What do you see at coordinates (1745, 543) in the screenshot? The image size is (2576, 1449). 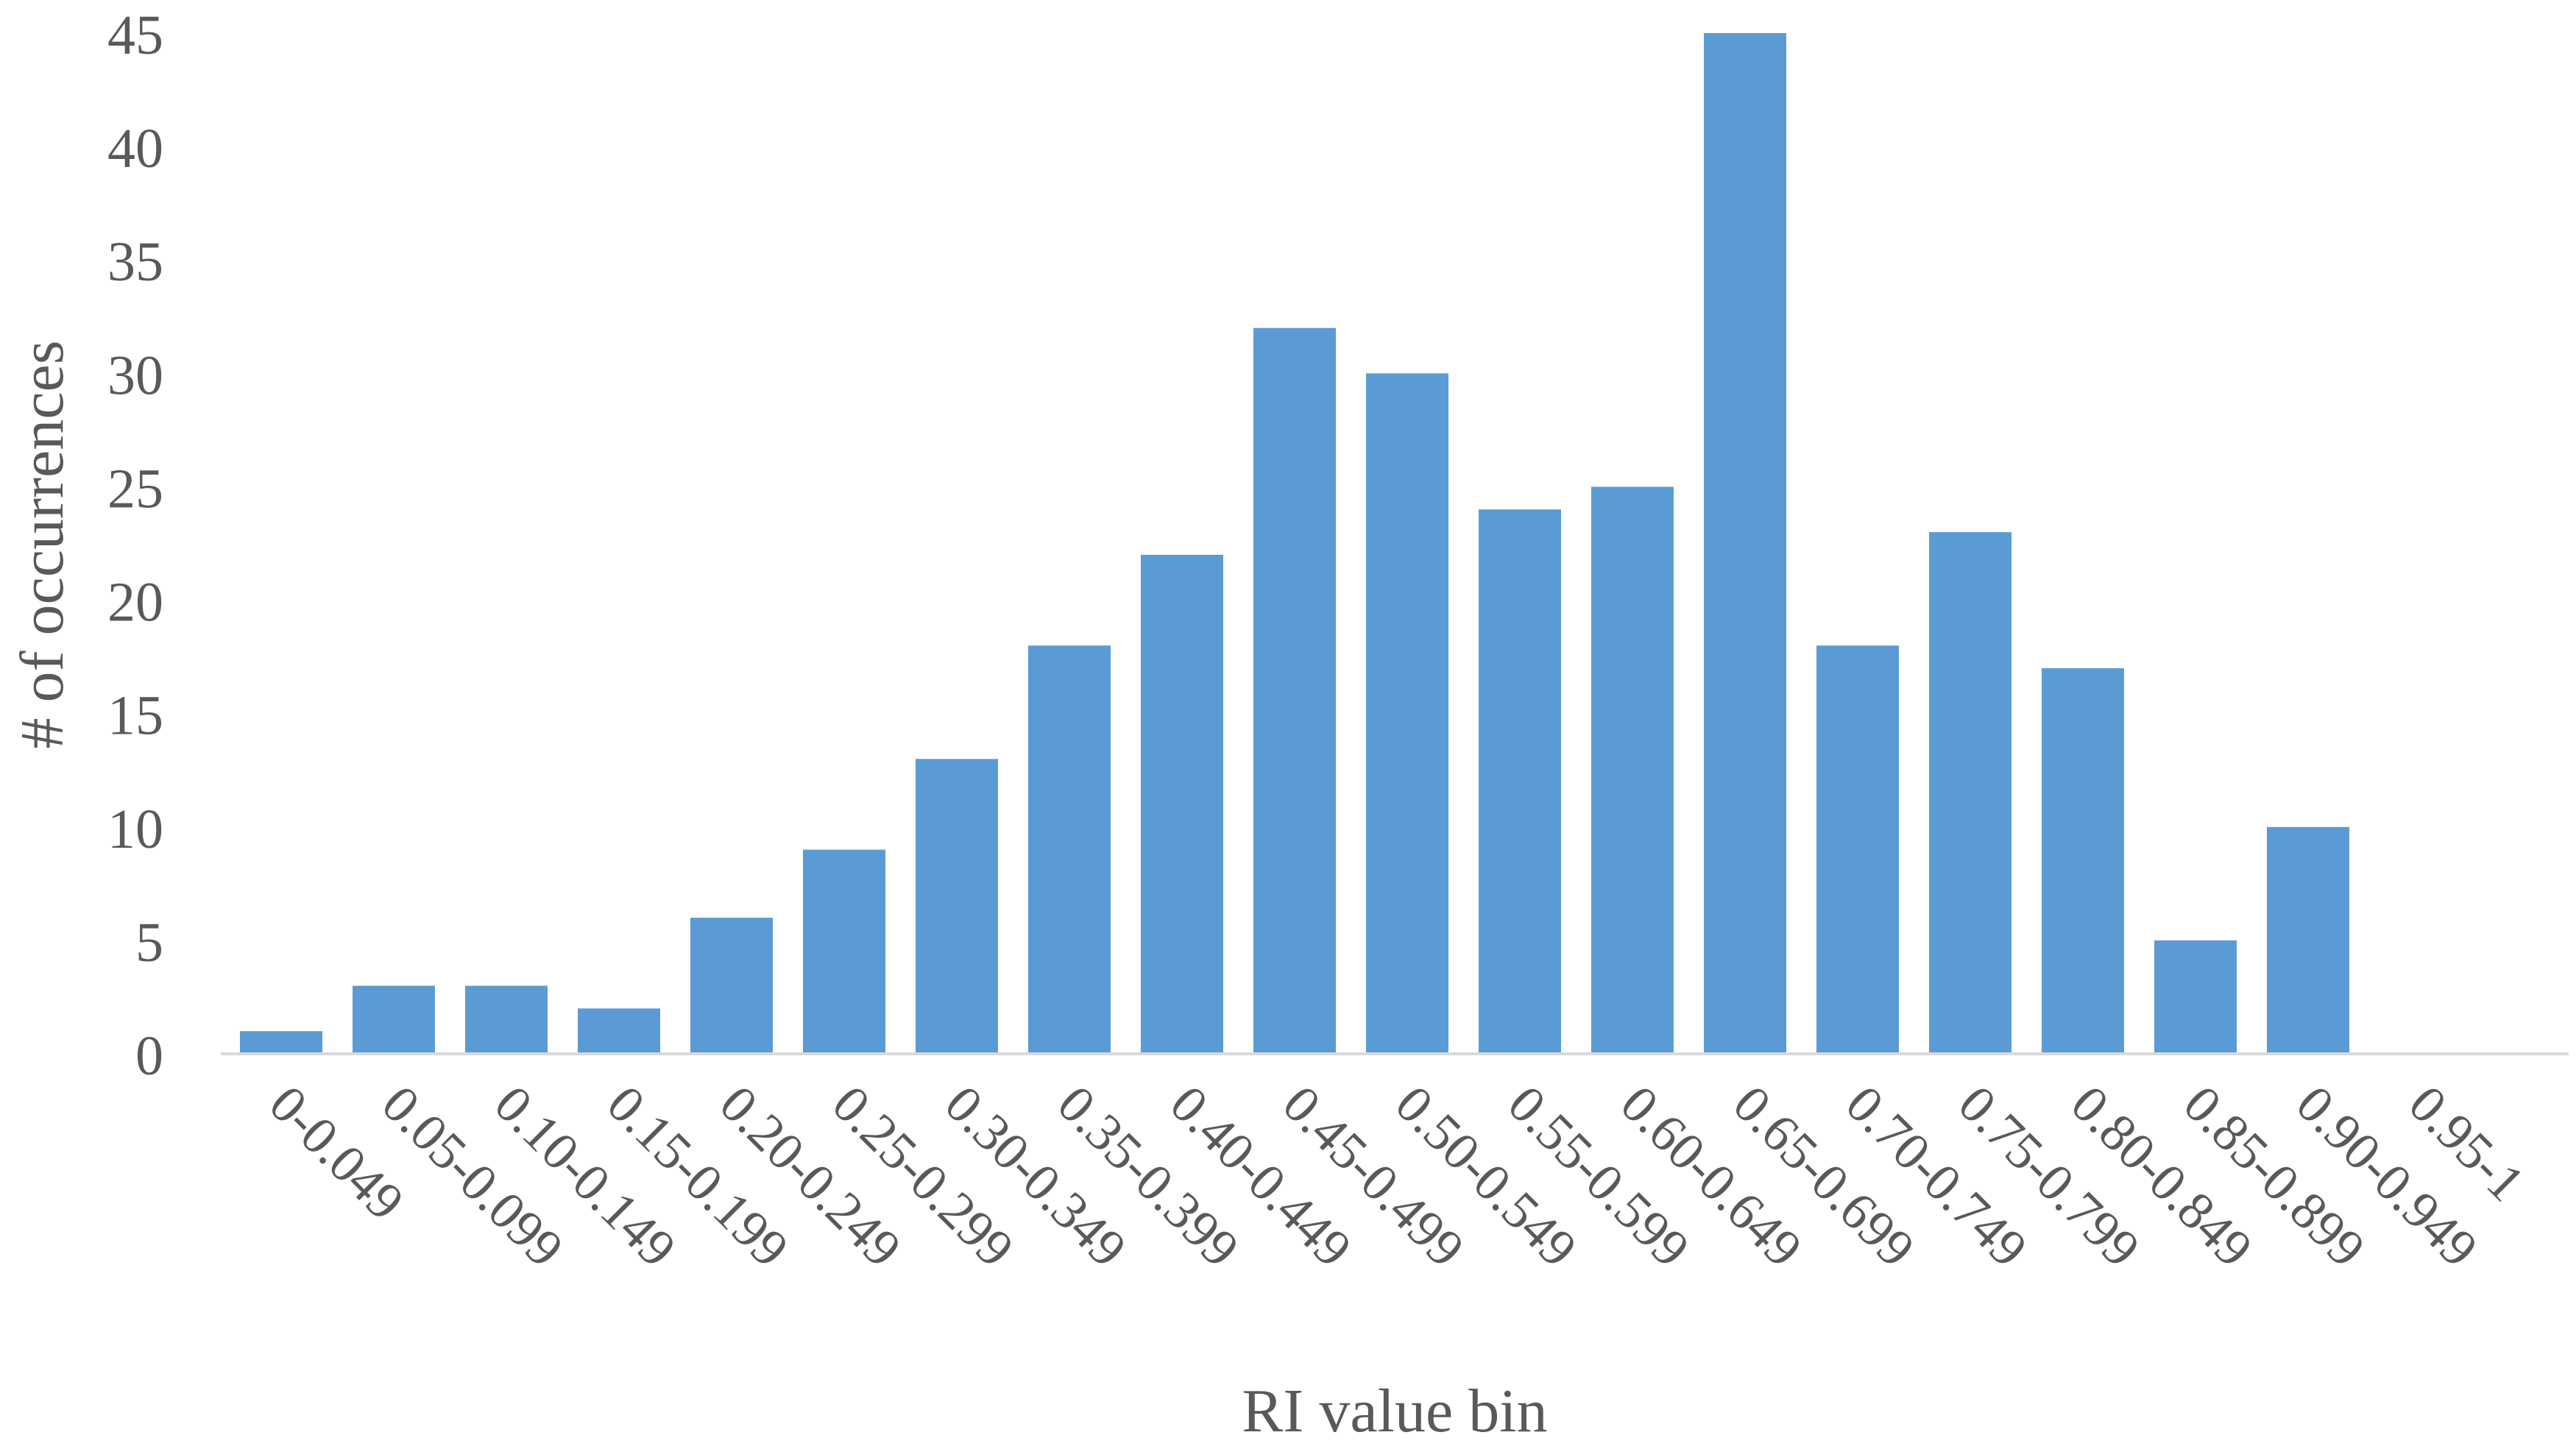 I see `bar-0.65-0.699` at bounding box center [1745, 543].